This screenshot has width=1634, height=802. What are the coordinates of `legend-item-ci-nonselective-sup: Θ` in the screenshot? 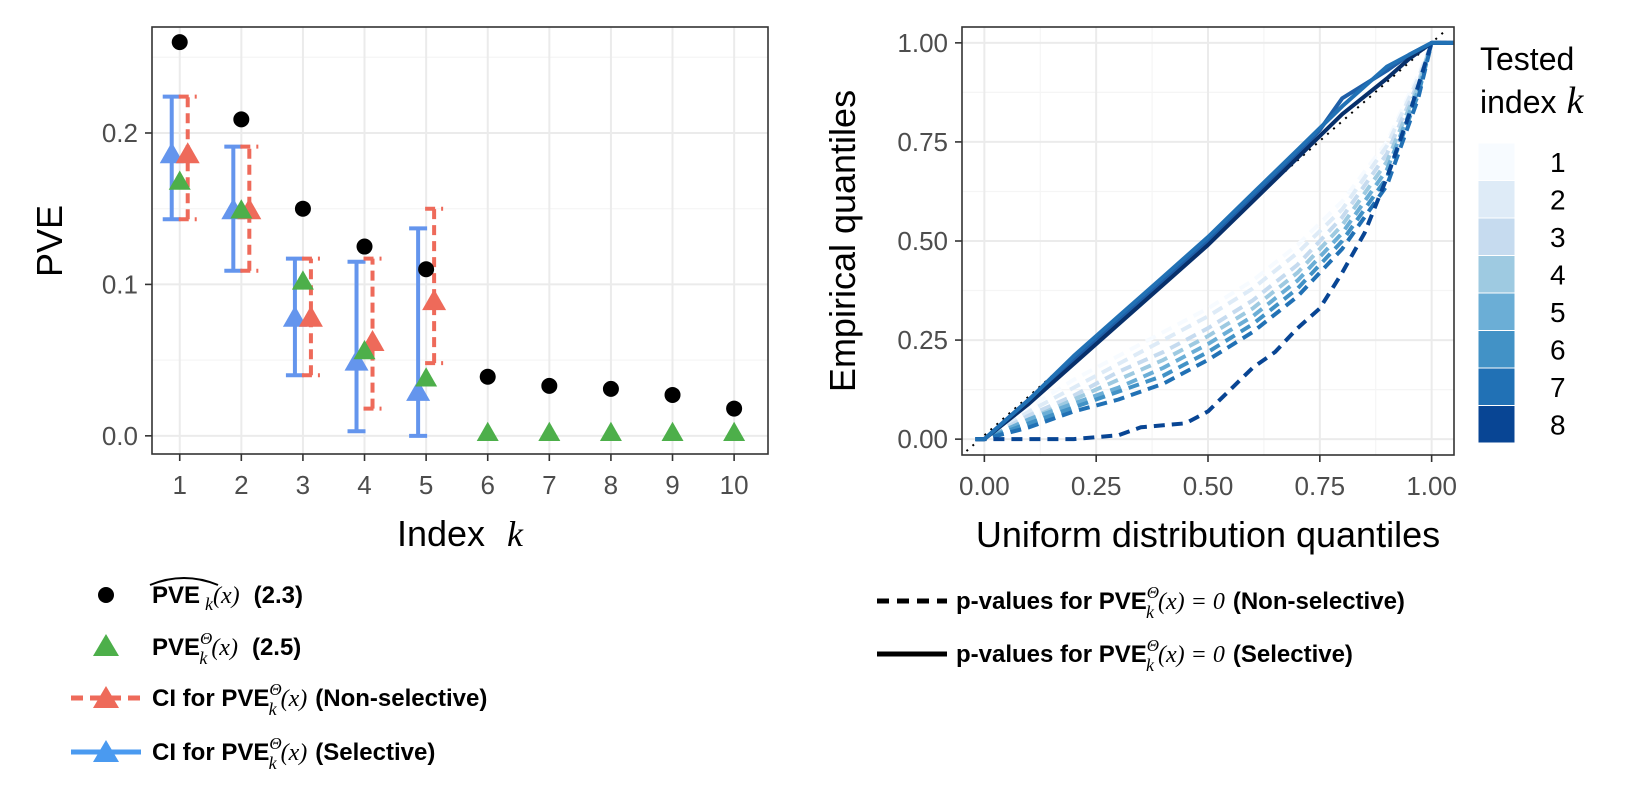 It's located at (275, 689).